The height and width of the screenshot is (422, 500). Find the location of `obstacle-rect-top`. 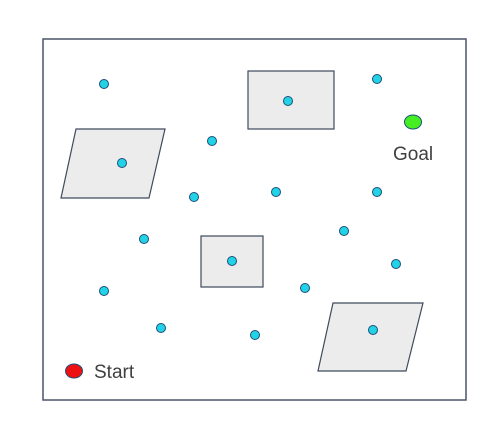

obstacle-rect-top is located at coordinates (291, 100).